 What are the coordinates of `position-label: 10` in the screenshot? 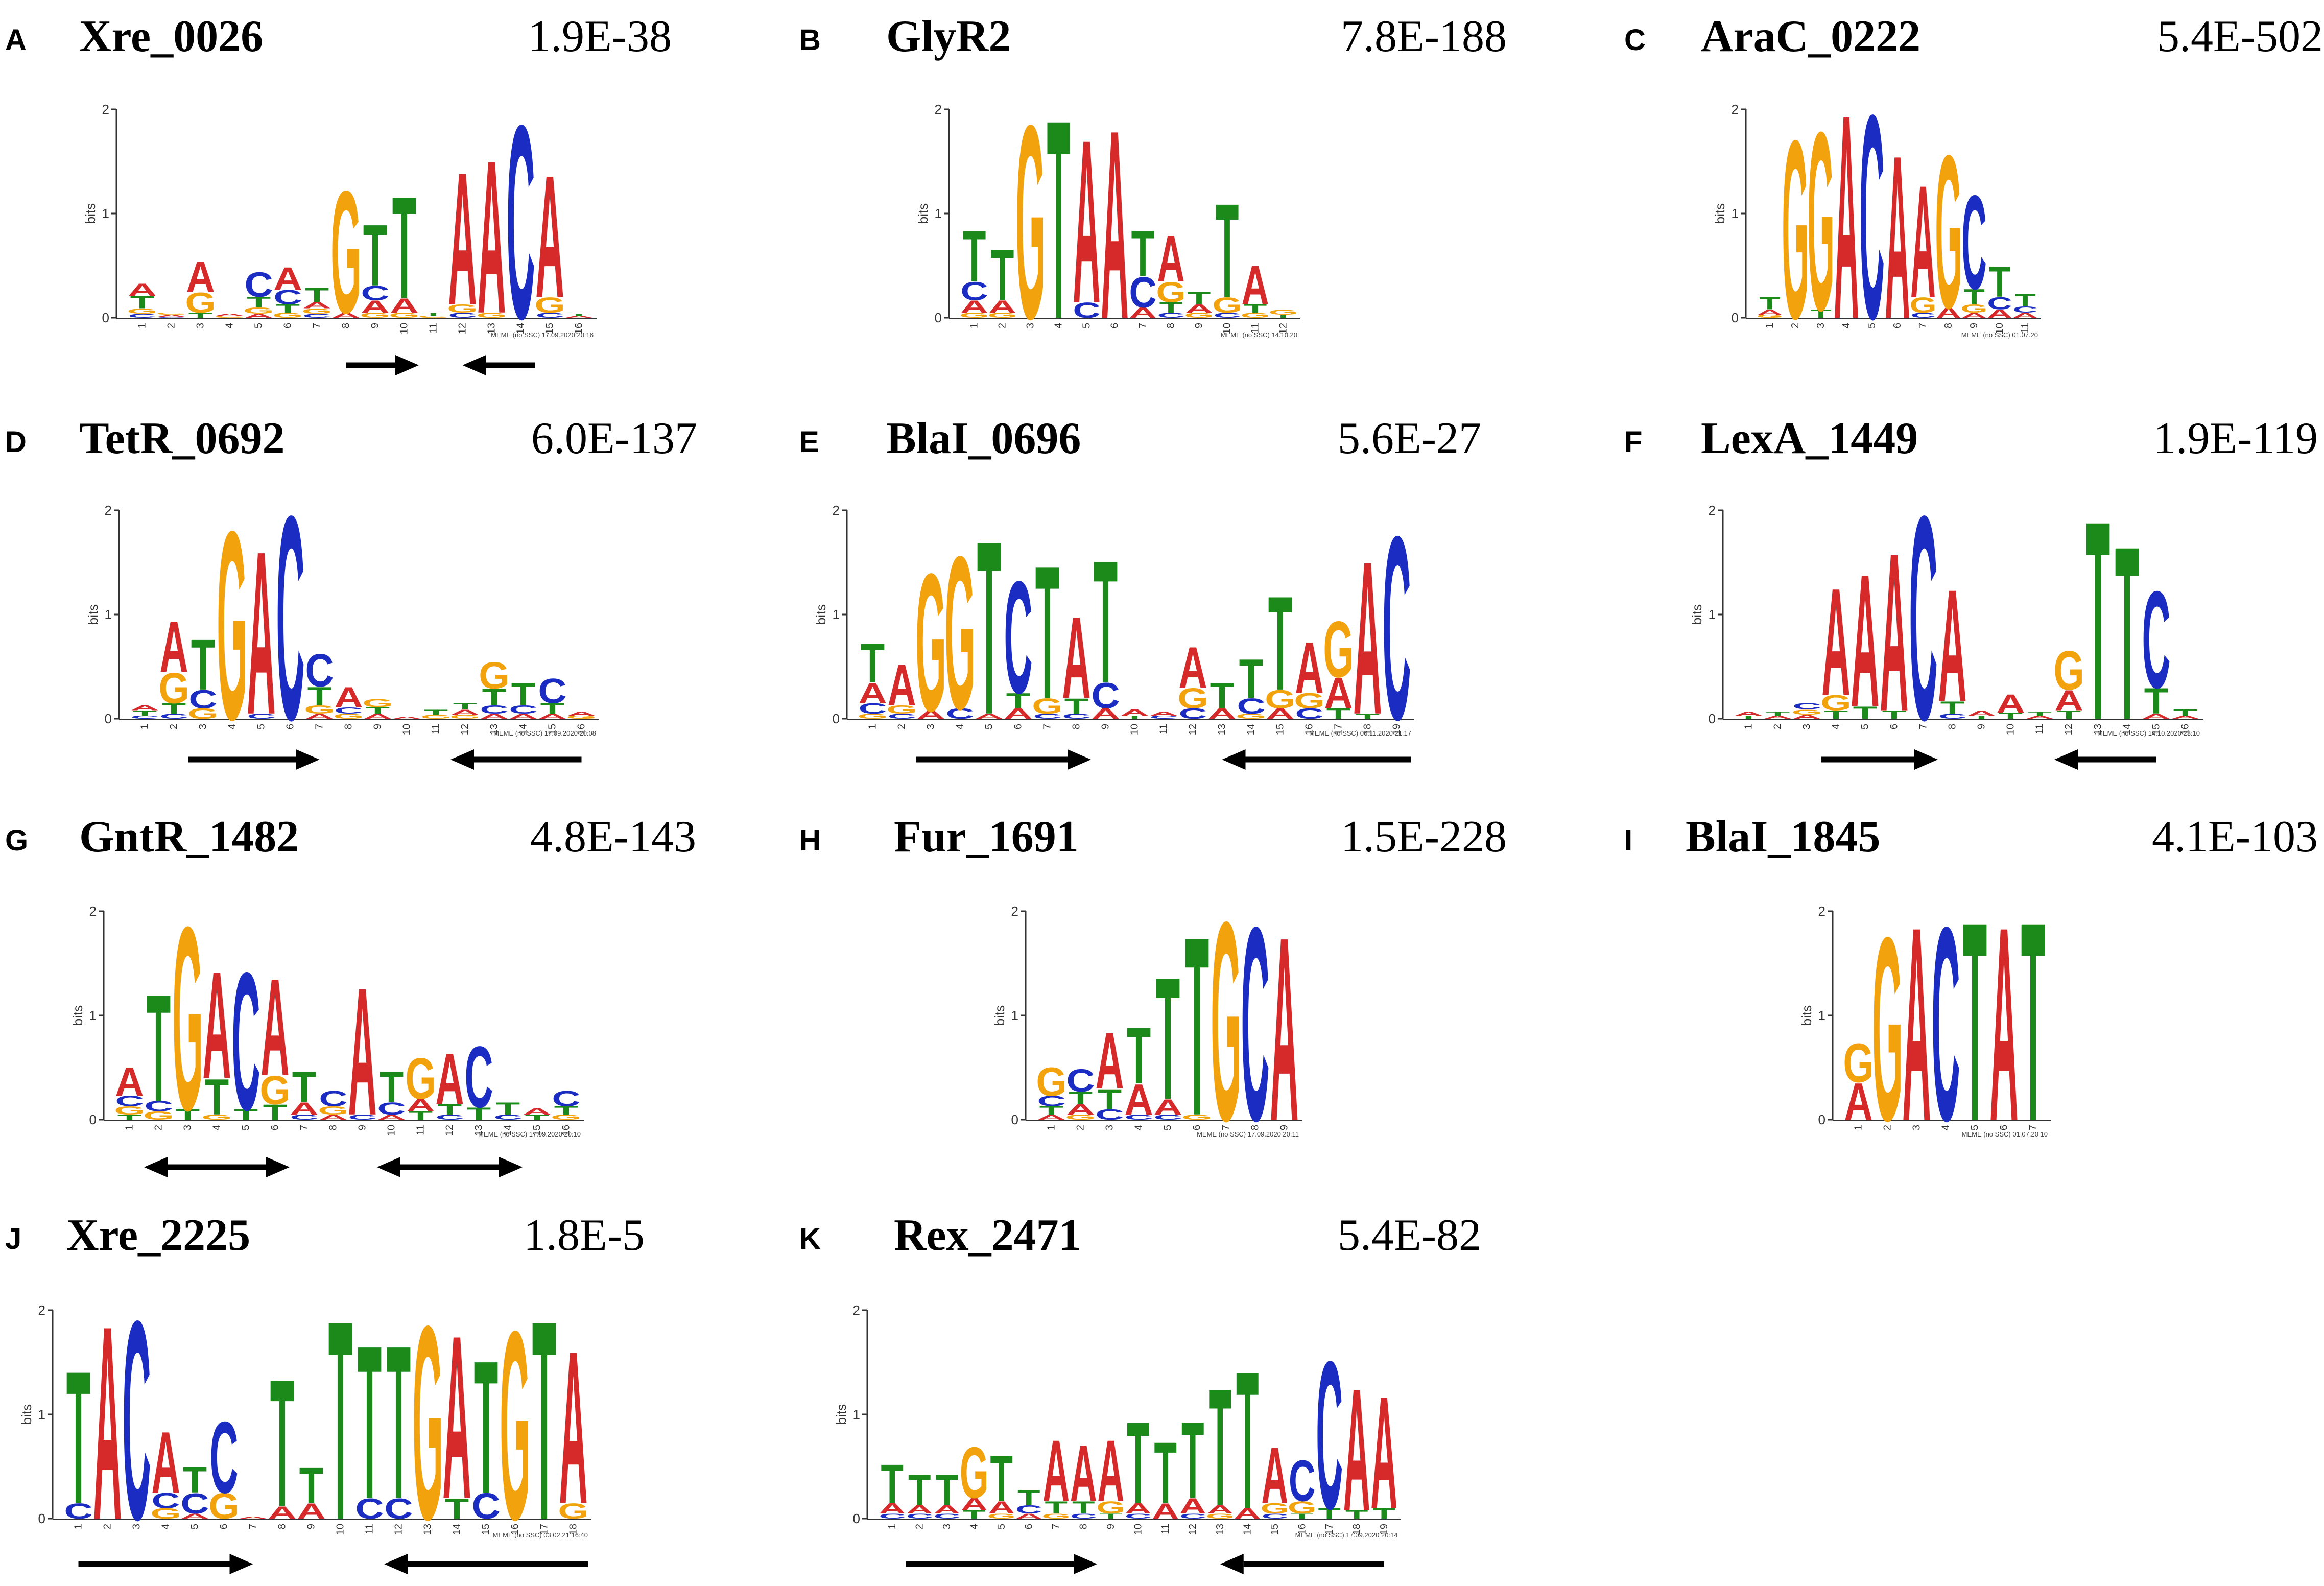 It's located at (1138, 1529).